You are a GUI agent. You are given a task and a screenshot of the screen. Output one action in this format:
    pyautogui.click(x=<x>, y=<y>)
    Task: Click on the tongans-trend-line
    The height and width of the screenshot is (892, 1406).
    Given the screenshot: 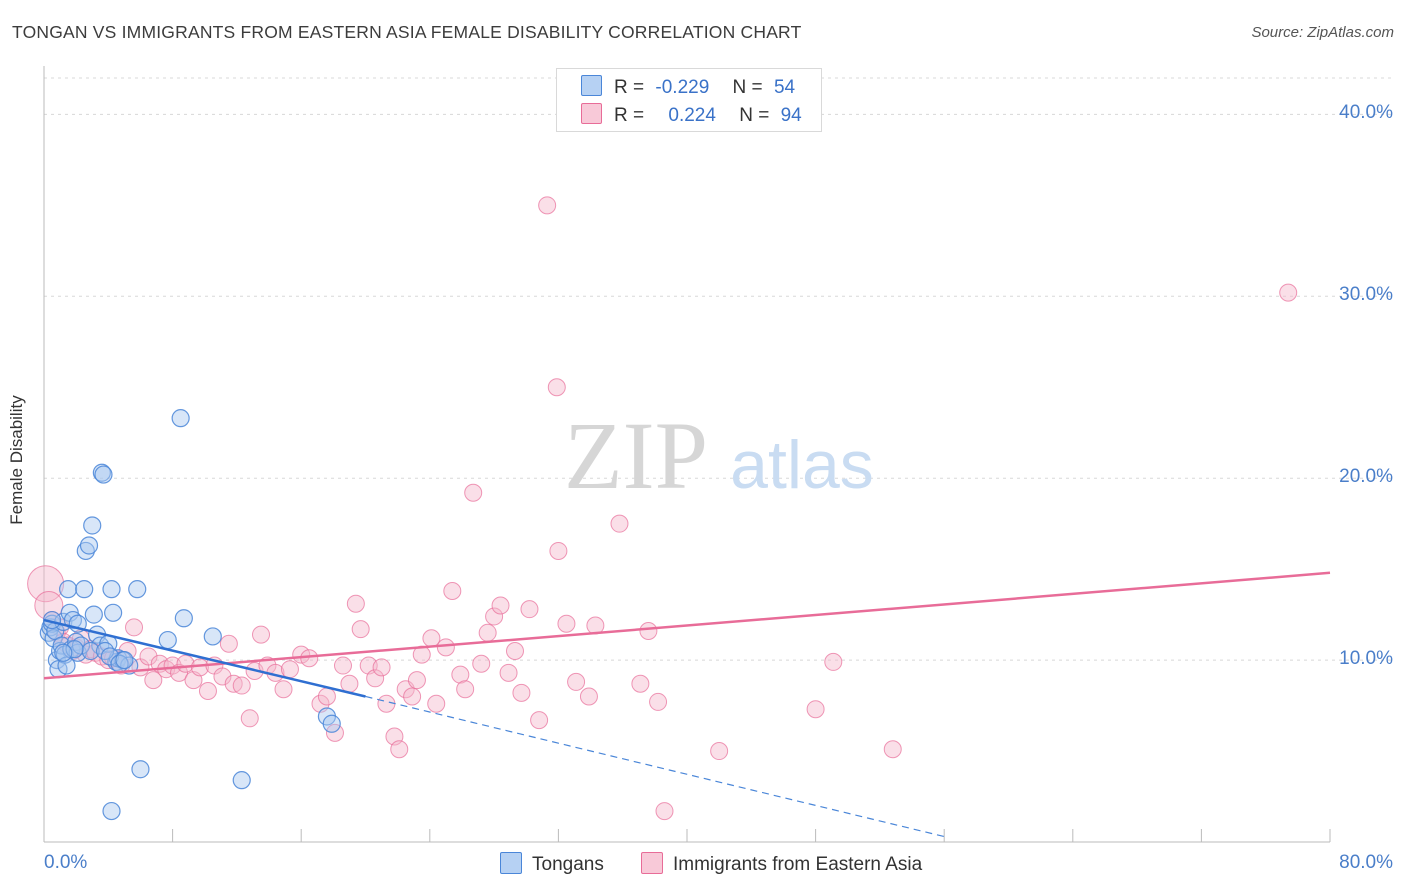 What is the action you would take?
    pyautogui.click(x=204, y=658)
    